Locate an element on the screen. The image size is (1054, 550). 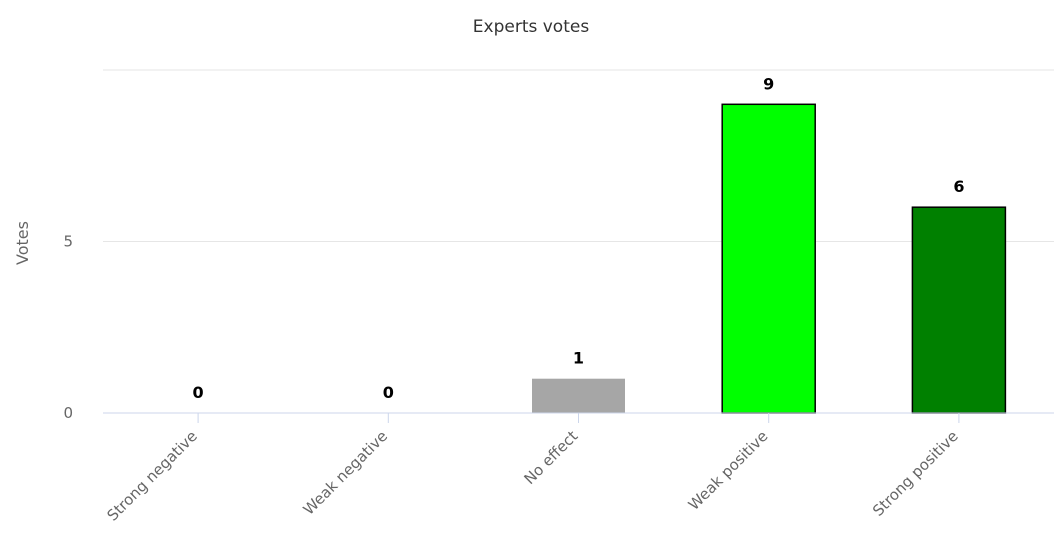
y-tick-label: 5 is located at coordinates (68, 242).